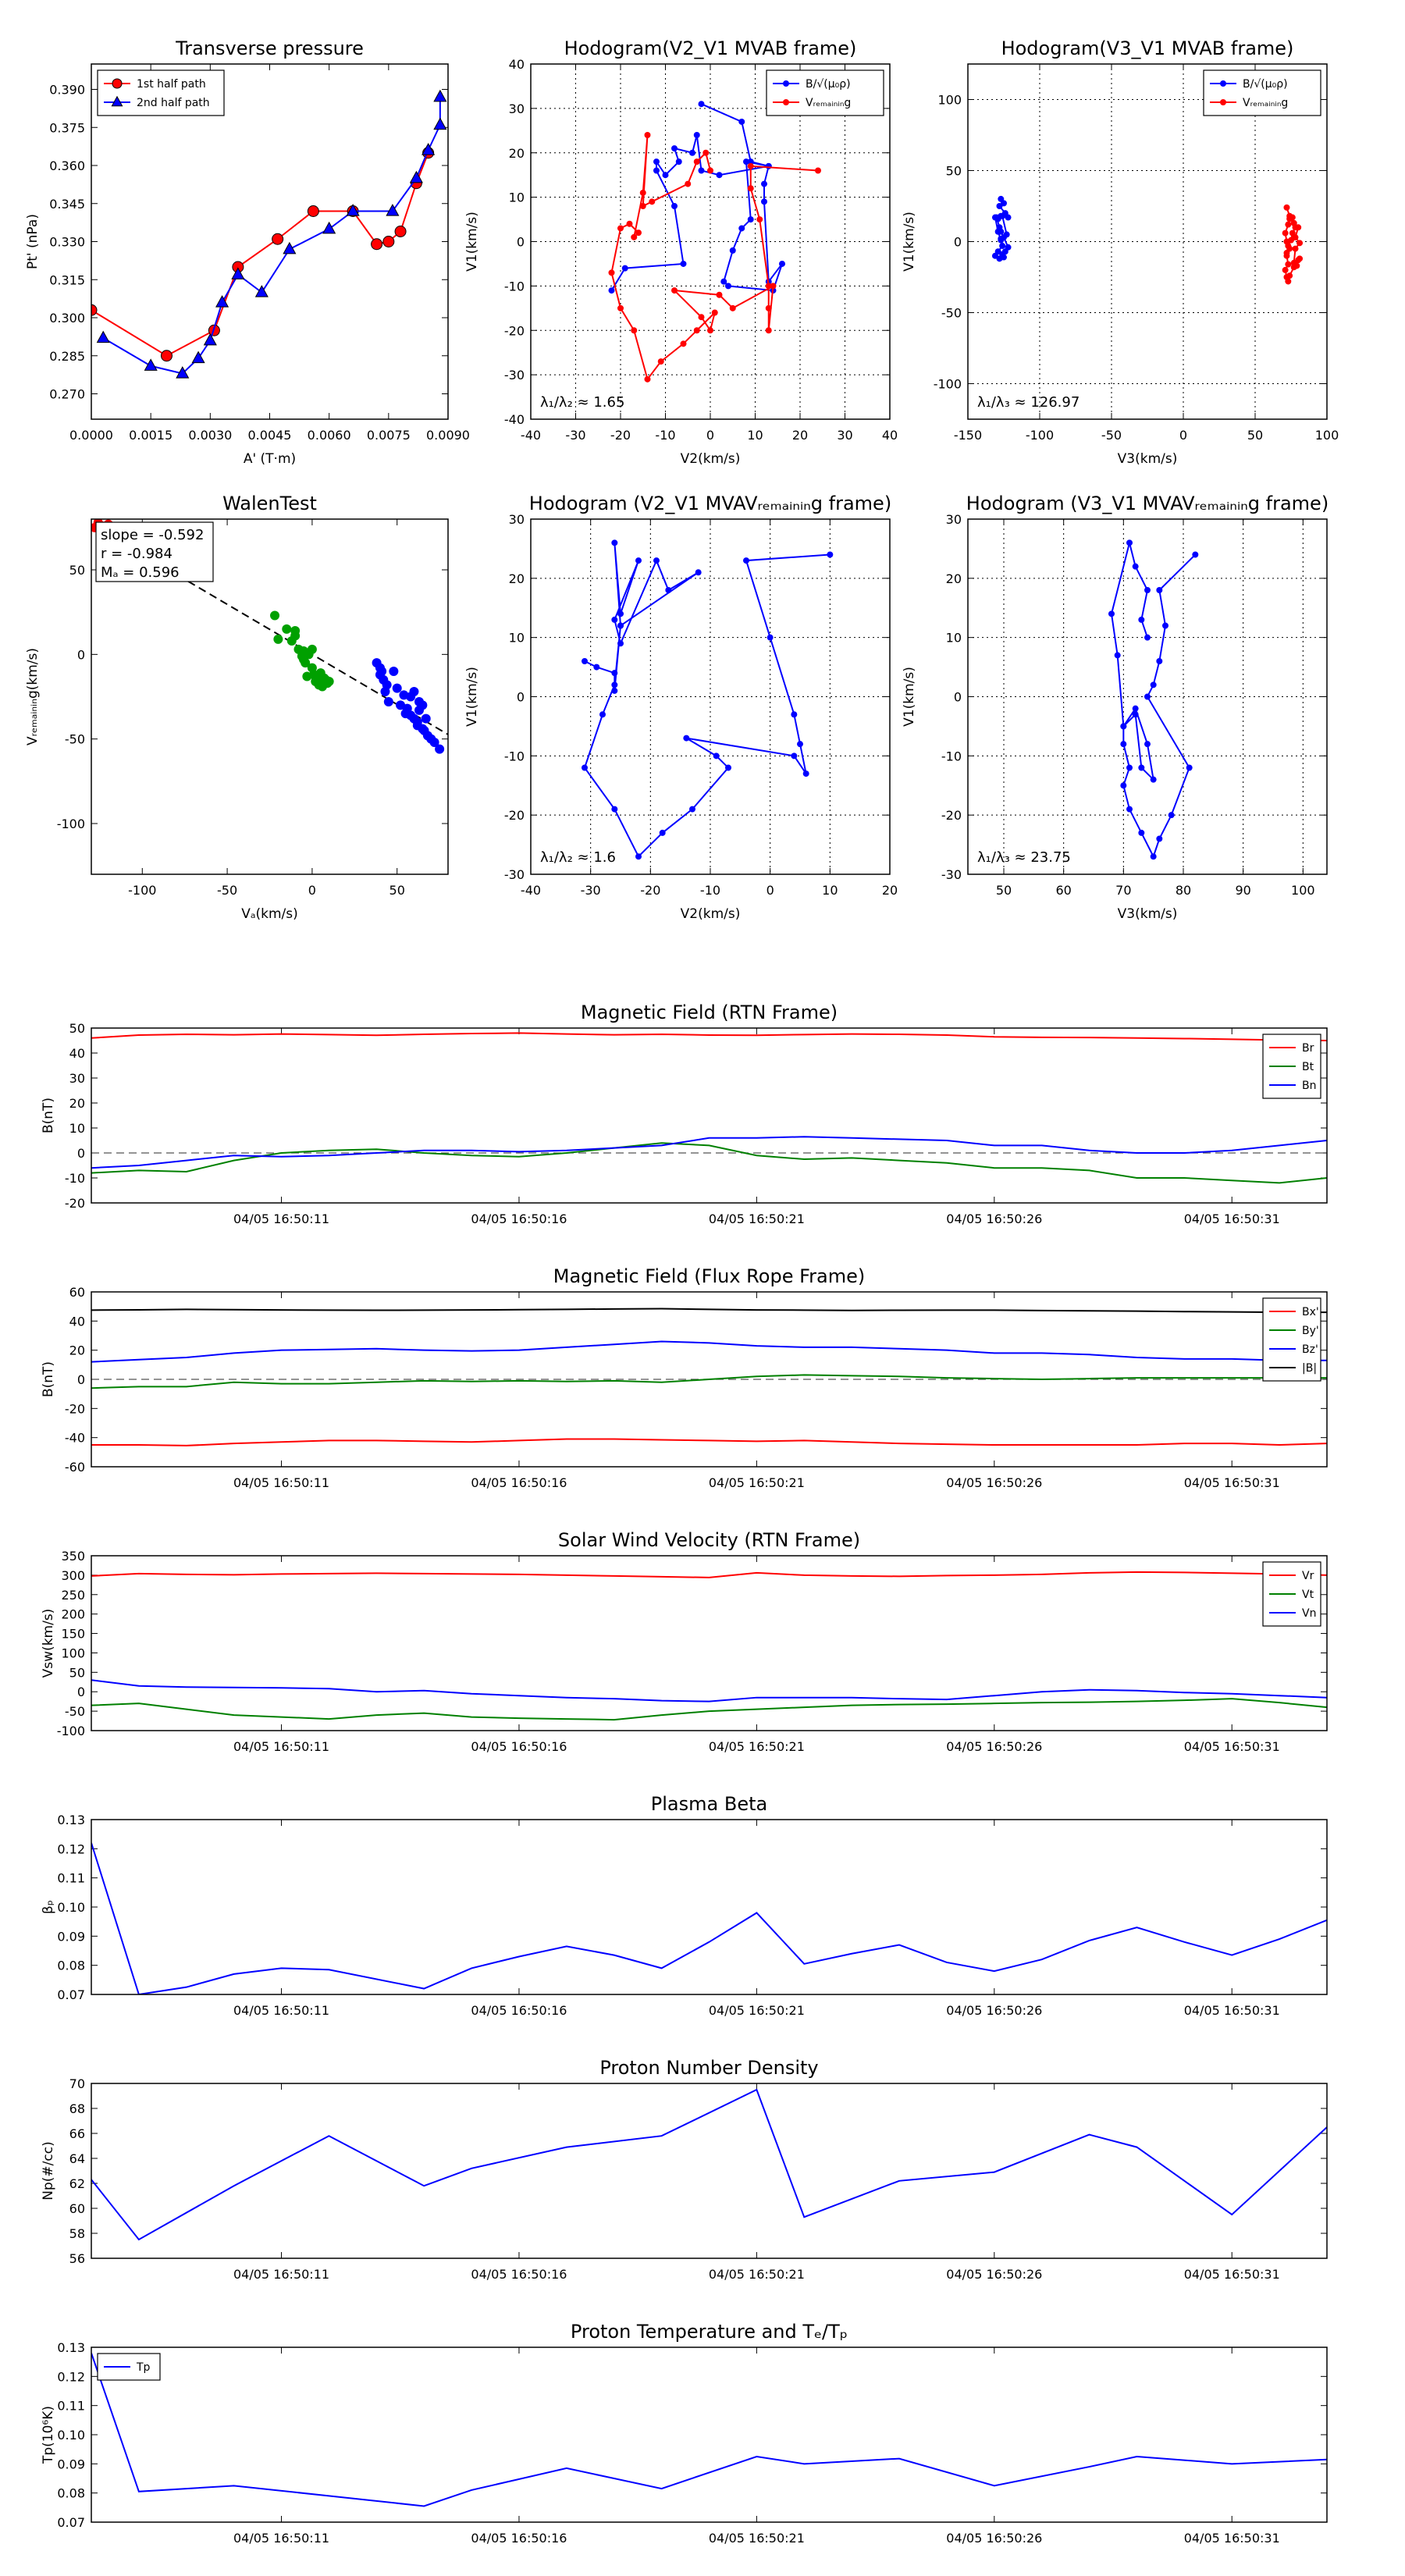  What do you see at coordinates (650, 890) in the screenshot?
I see `x-tick-label: -20` at bounding box center [650, 890].